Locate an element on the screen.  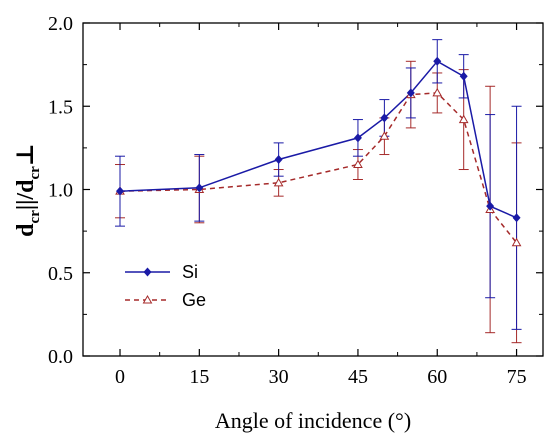
x-tick-label: 60 is located at coordinates (437, 377).